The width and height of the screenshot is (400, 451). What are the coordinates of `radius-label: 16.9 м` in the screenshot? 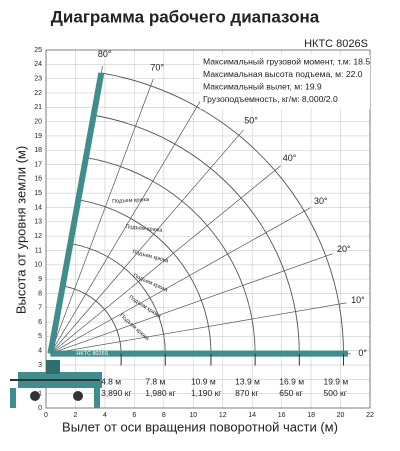 It's located at (291, 381).